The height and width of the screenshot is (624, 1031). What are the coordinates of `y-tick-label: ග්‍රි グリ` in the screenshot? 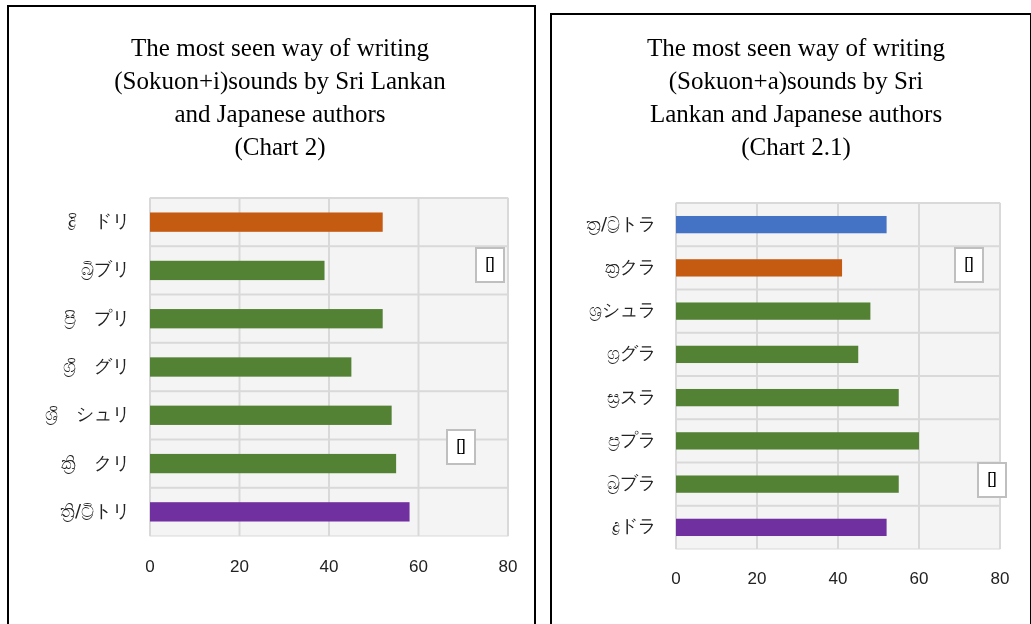 It's located at (96, 366).